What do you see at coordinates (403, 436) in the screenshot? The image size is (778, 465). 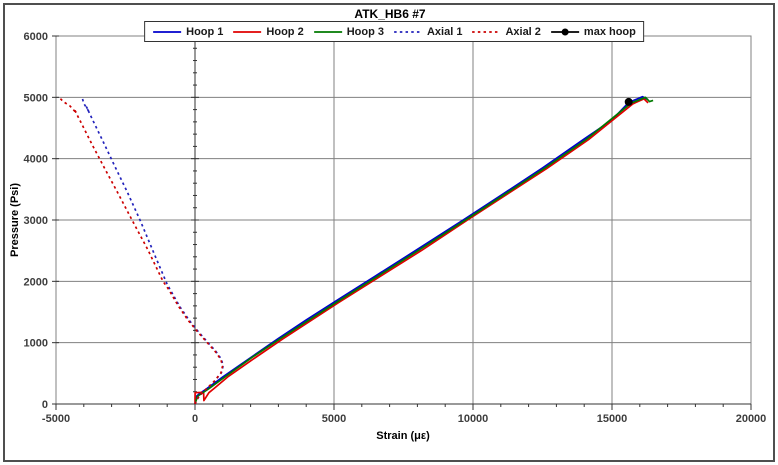 I see `x-axis-title: Strain (με)` at bounding box center [403, 436].